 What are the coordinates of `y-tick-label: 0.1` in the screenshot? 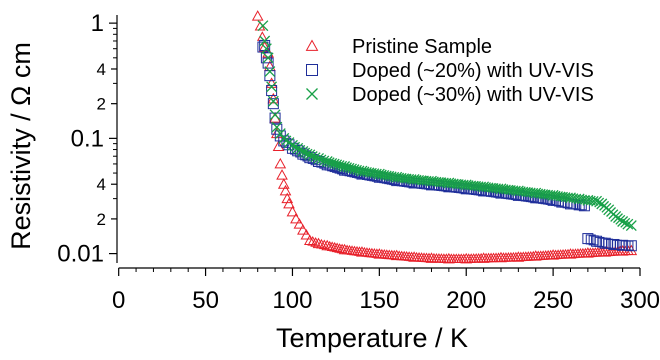 It's located at (87, 138).